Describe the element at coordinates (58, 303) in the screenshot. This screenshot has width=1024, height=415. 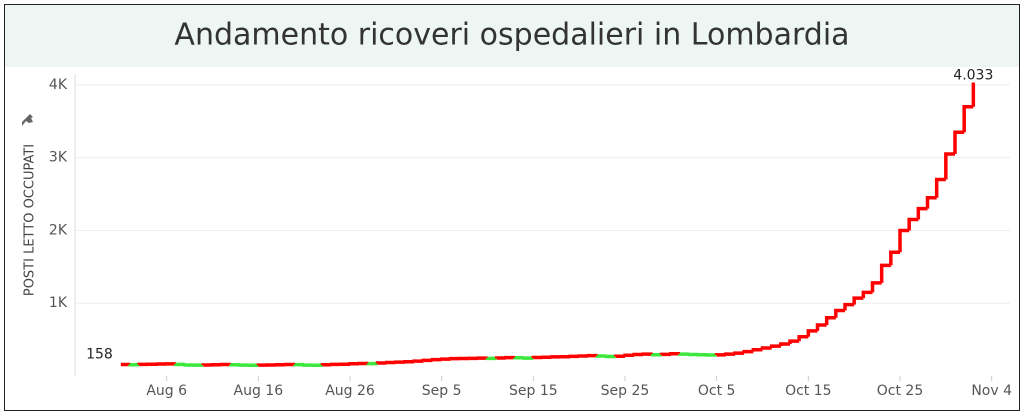
I see `y-tick-label: 1K` at that location.